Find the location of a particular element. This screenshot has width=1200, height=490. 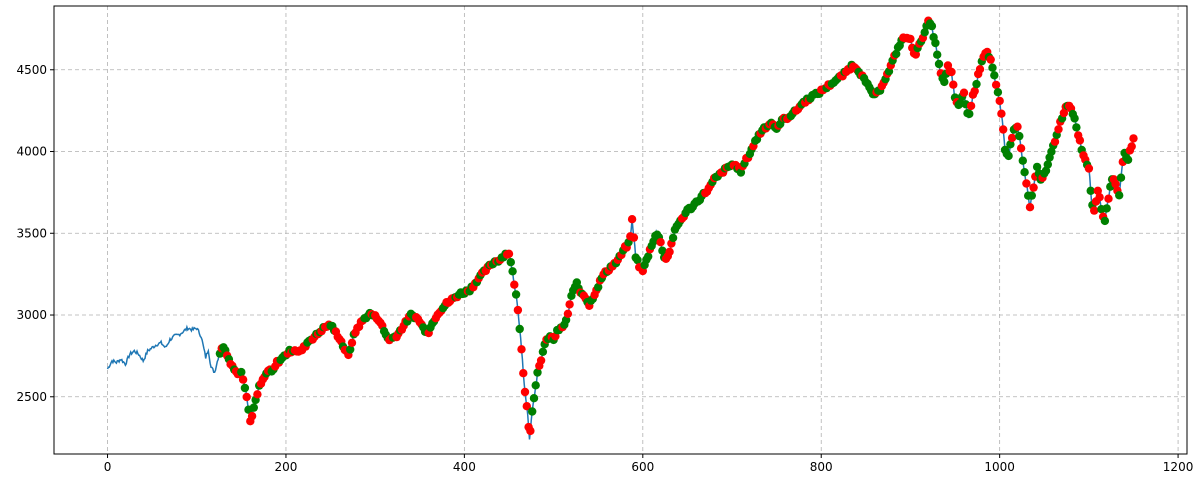

x-tick-label: 1200 is located at coordinates (1178, 467).